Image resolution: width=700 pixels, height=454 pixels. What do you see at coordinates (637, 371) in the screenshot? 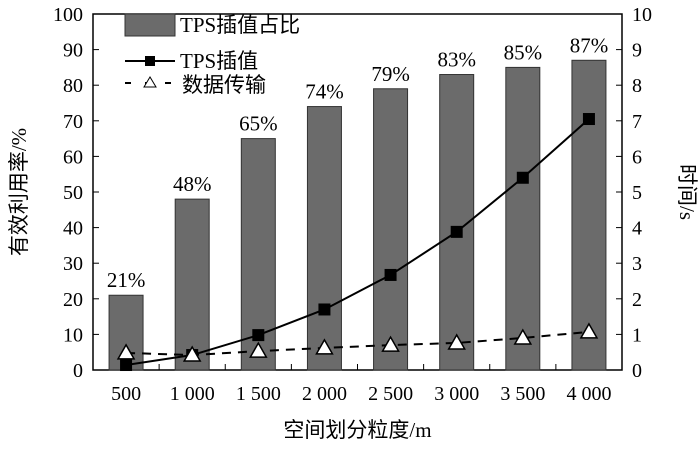
I see `y2-tick-label: 0` at bounding box center [637, 371].